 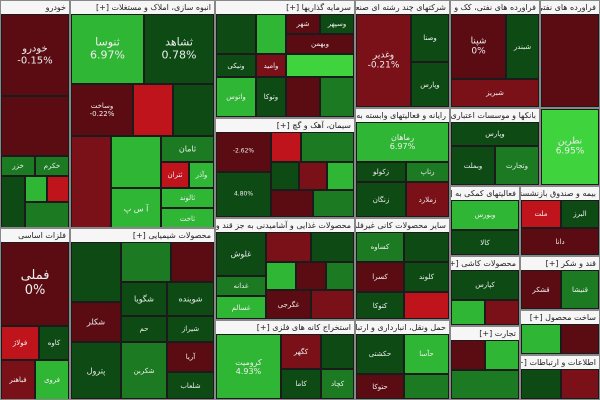 What do you see at coordinates (337, 24) in the screenshot?
I see `stock-tile-vsepehr: وسپهر` at bounding box center [337, 24].